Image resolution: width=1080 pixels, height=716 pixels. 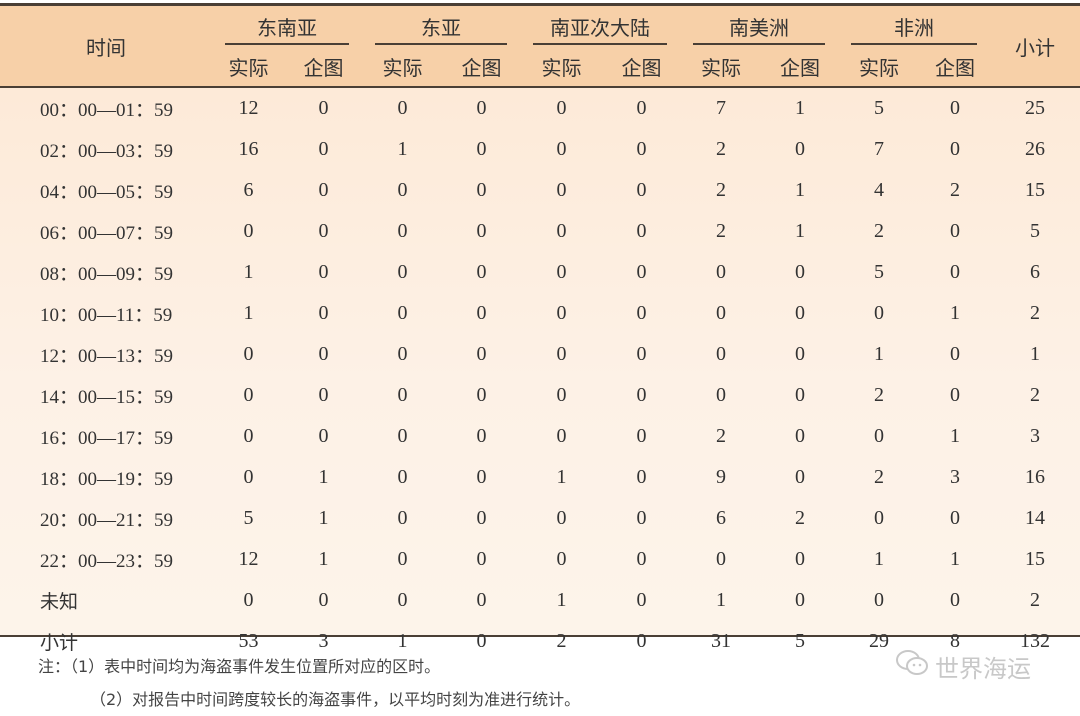 I want to click on header-region-southeast-asia: 东南亚, so click(x=287, y=26).